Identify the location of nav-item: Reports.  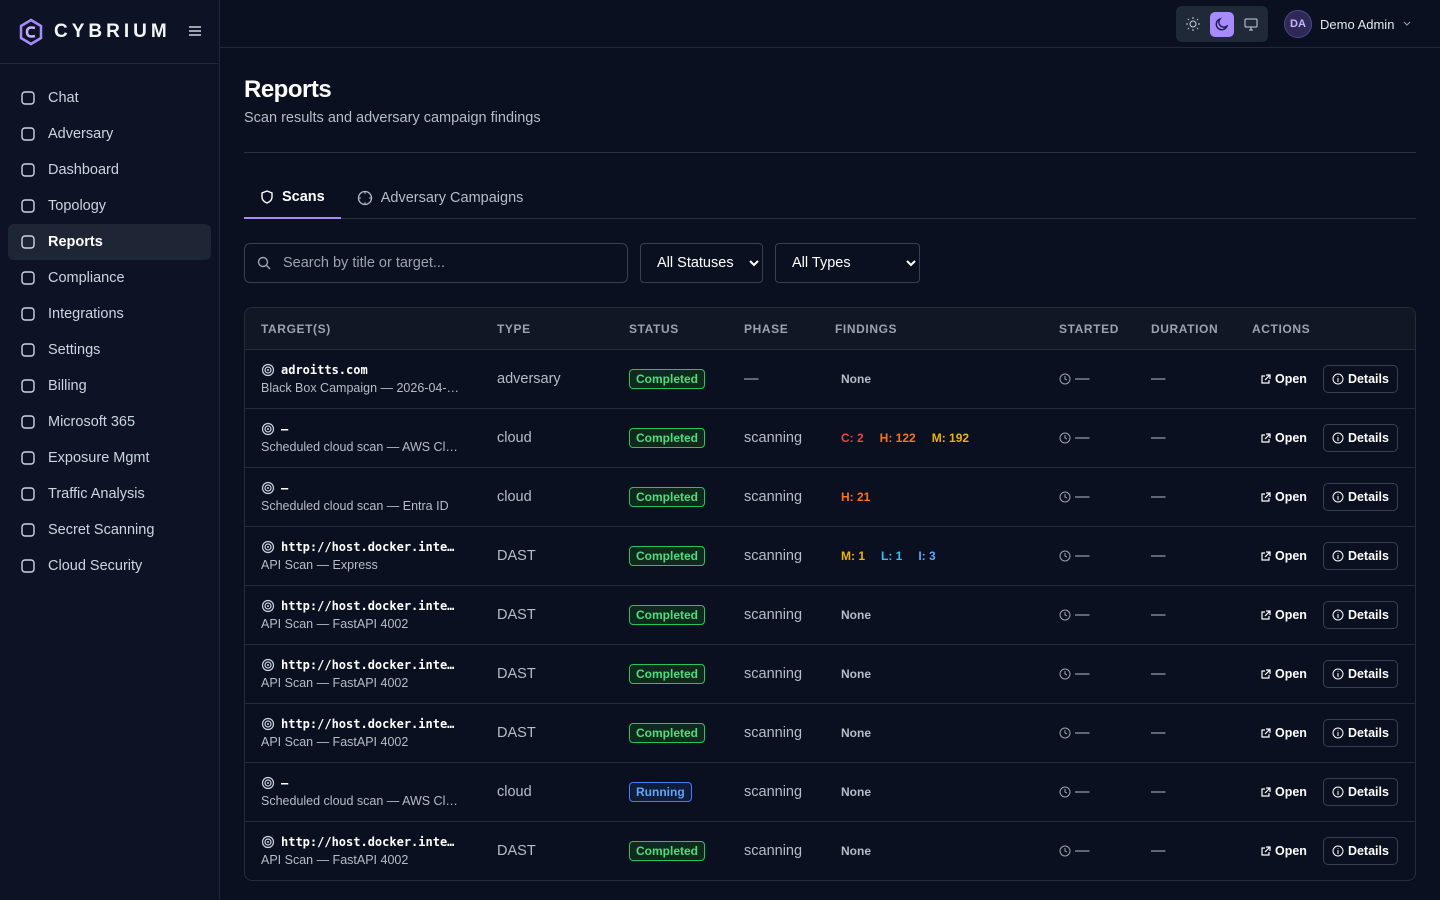
(109, 242).